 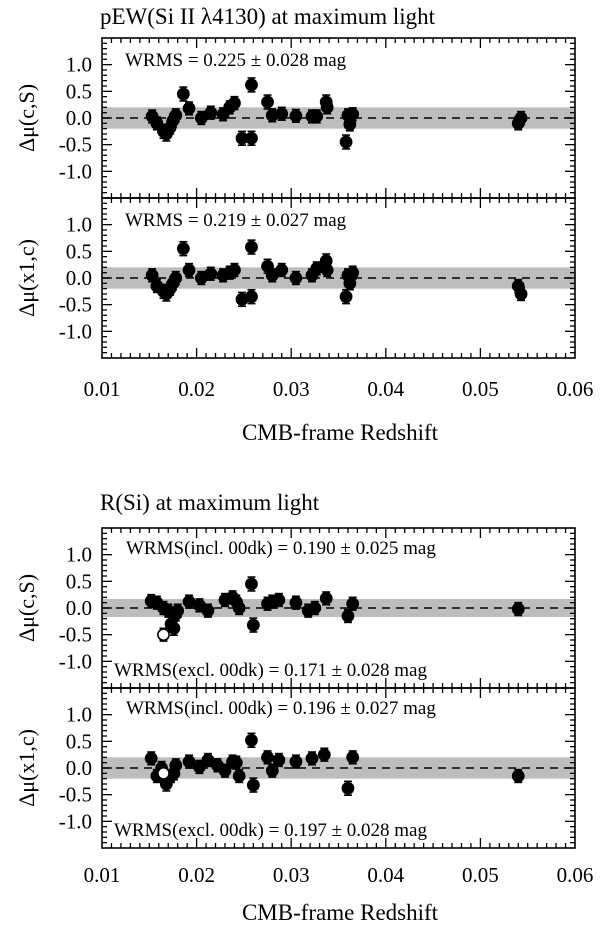 What do you see at coordinates (575, 389) in the screenshot?
I see `x-tick-label: 0.06` at bounding box center [575, 389].